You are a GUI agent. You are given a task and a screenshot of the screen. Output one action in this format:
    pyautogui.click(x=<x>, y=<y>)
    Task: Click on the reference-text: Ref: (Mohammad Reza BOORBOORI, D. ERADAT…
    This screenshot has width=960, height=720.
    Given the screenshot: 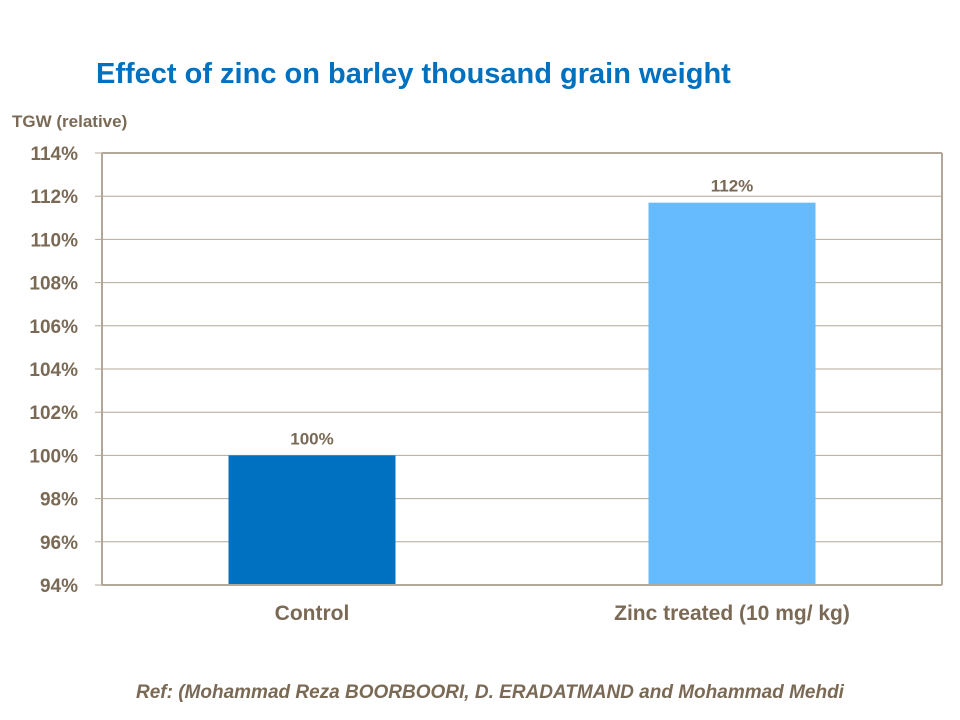 What is the action you would take?
    pyautogui.click(x=490, y=692)
    